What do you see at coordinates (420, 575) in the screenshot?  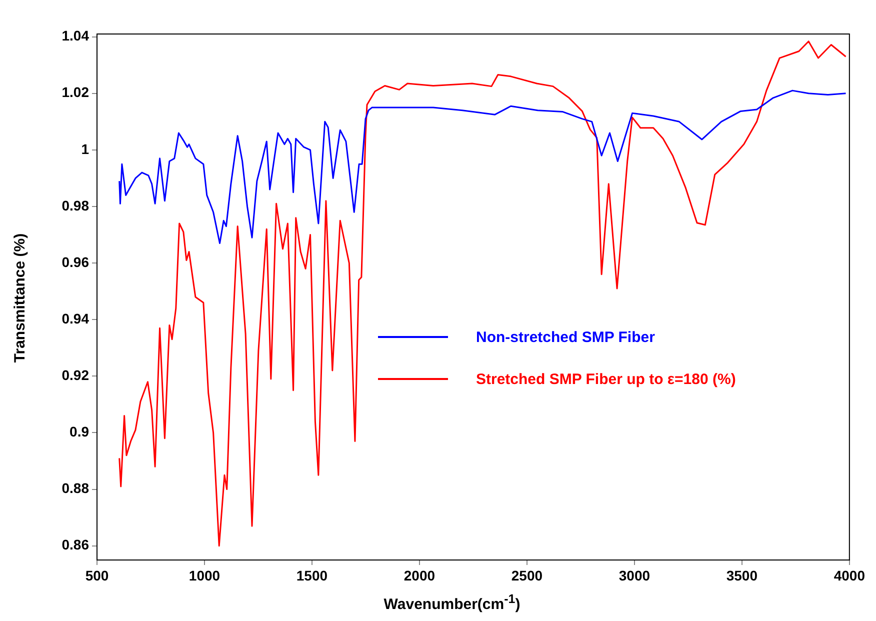 I see `x-tick-label: 2000` at bounding box center [420, 575].